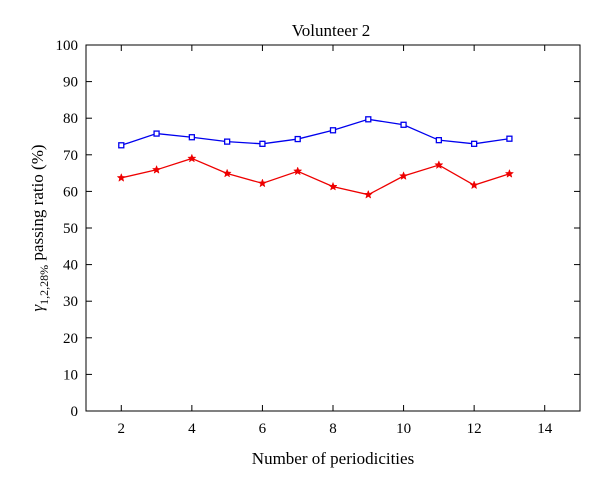 The width and height of the screenshot is (600, 490). I want to click on y-tick-label: 40, so click(70, 266).